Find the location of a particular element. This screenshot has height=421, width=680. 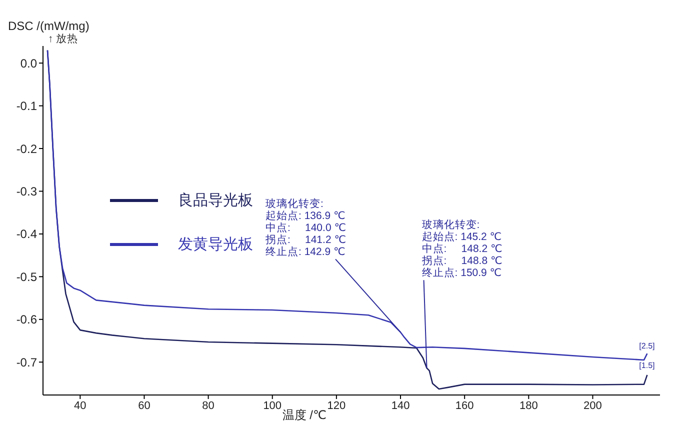

y-tick-label: -0.6 is located at coordinates (27, 319).